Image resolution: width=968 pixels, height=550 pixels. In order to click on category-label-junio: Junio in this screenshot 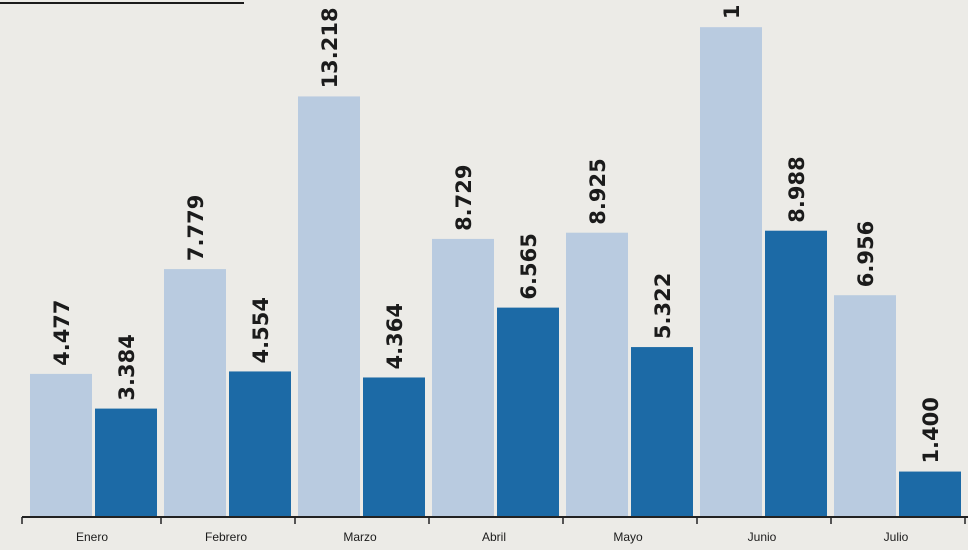, I will do `click(762, 537)`.